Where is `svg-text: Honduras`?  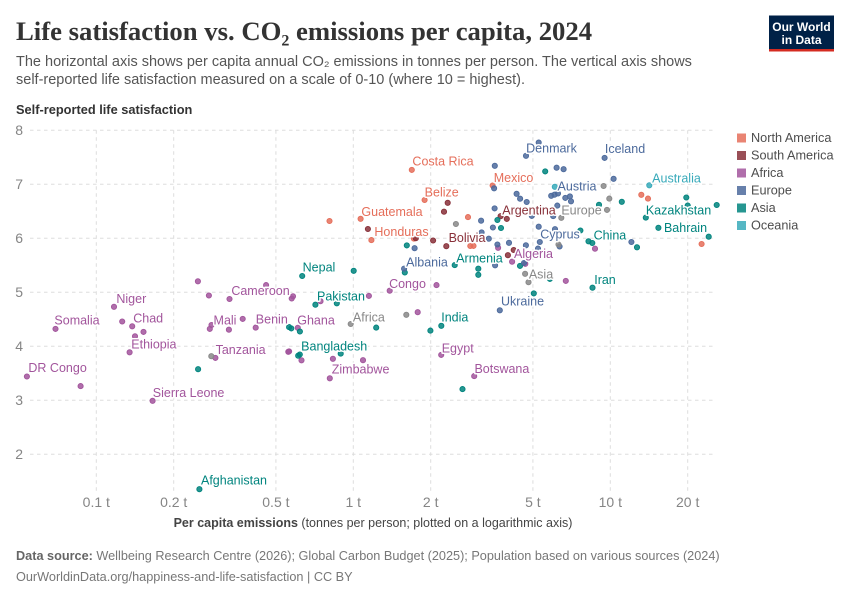
svg-text: Honduras is located at coordinates (401, 232).